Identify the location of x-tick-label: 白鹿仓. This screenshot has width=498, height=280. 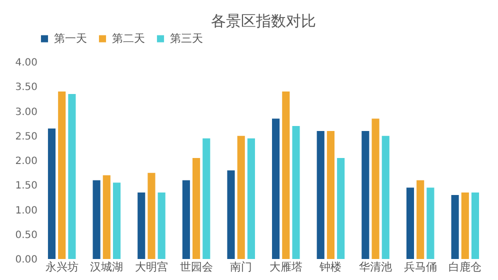
(465, 267).